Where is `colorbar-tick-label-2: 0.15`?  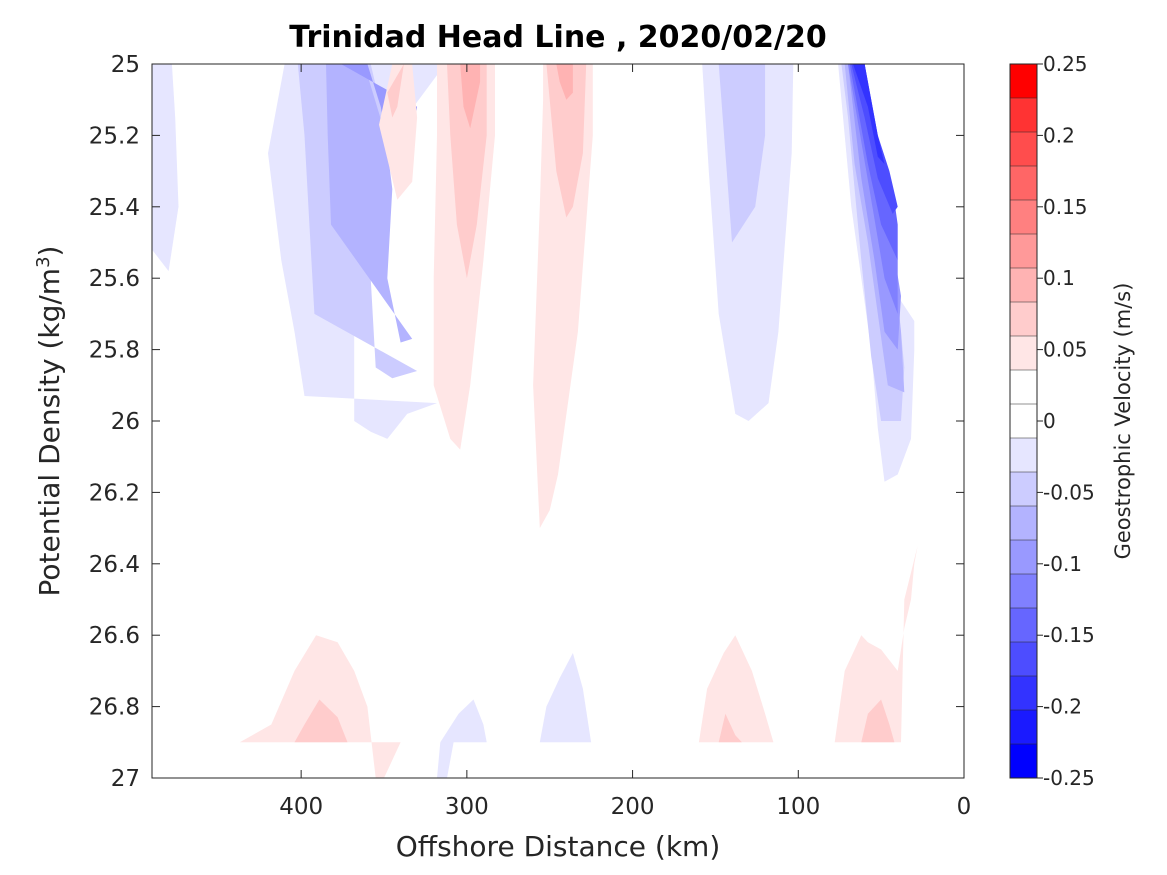 colorbar-tick-label-2: 0.15 is located at coordinates (1065, 207).